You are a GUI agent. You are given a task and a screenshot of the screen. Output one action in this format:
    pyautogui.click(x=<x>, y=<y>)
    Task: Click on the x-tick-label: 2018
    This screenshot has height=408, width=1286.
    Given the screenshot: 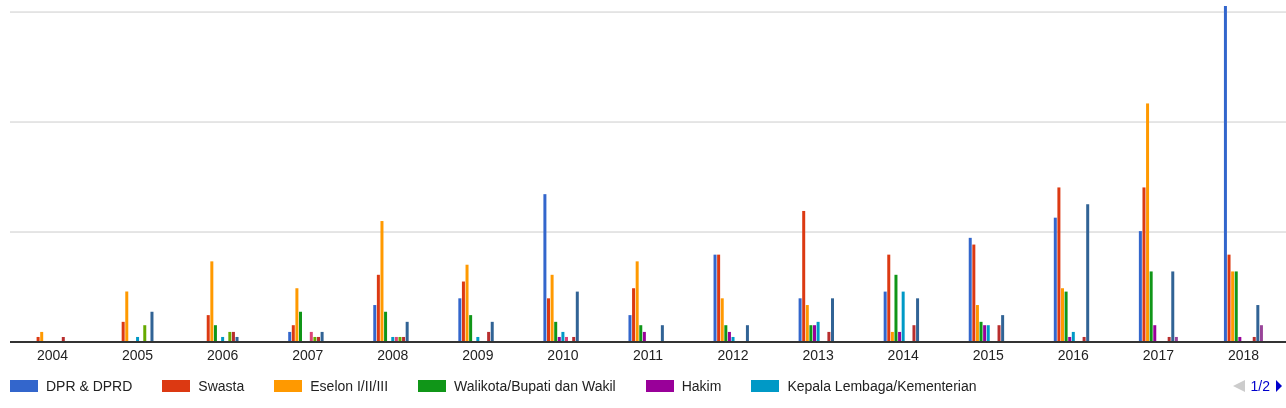 What is the action you would take?
    pyautogui.click(x=1243, y=354)
    